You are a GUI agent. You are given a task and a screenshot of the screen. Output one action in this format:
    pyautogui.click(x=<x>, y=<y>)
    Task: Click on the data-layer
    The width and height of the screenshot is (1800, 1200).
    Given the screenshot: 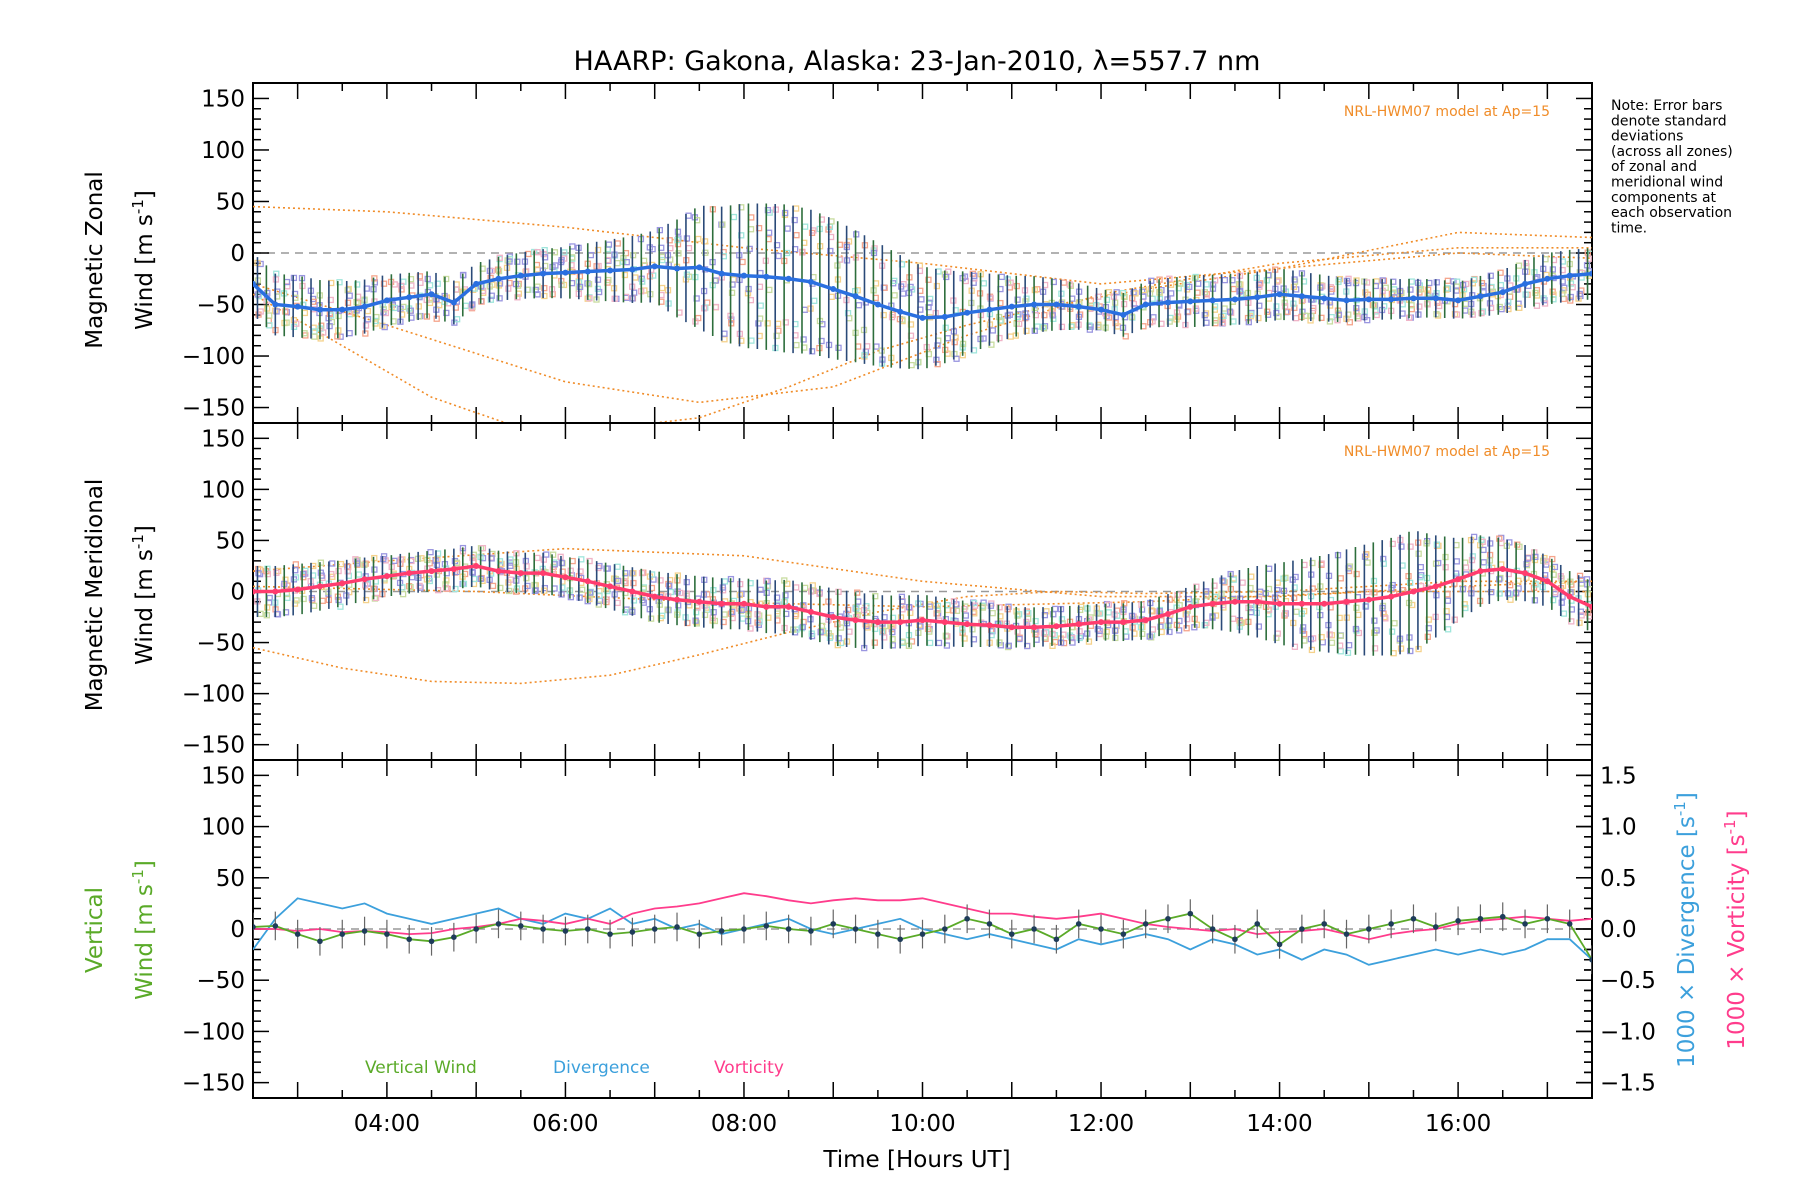 What is the action you would take?
    pyautogui.click(x=922, y=608)
    